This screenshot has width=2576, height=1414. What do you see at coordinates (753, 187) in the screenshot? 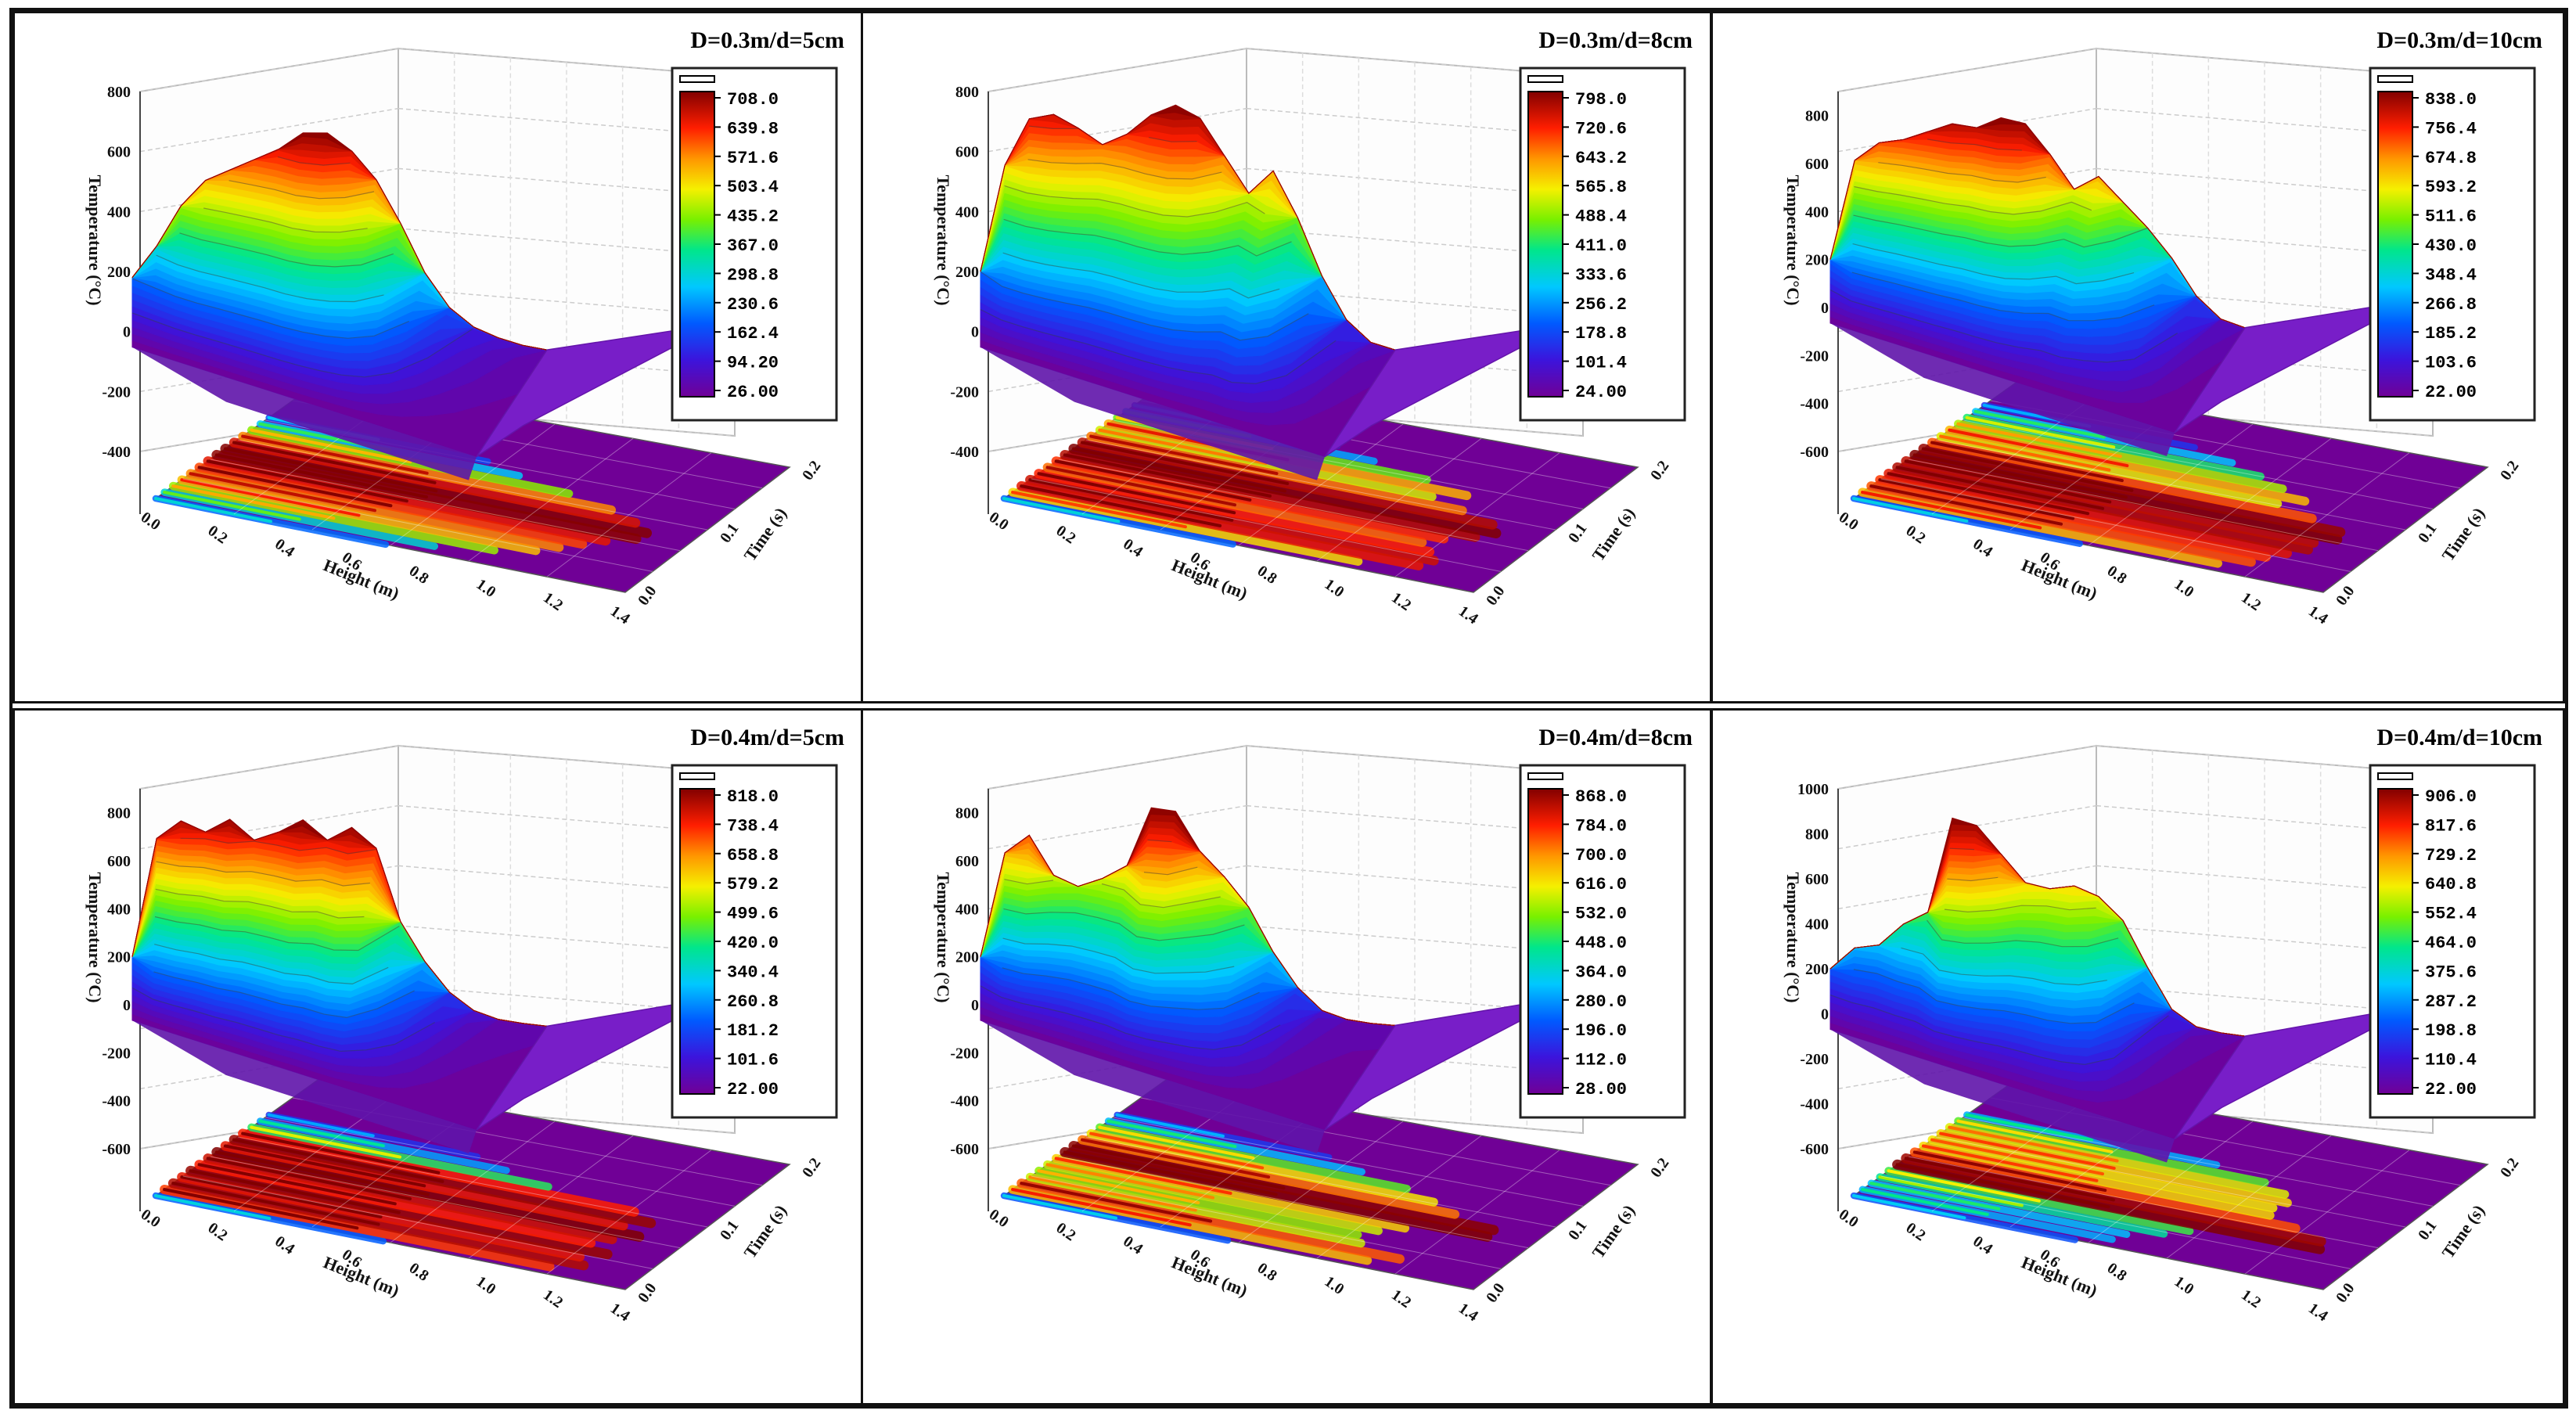
I see `colorbar-tick-label: 503.4` at bounding box center [753, 187].